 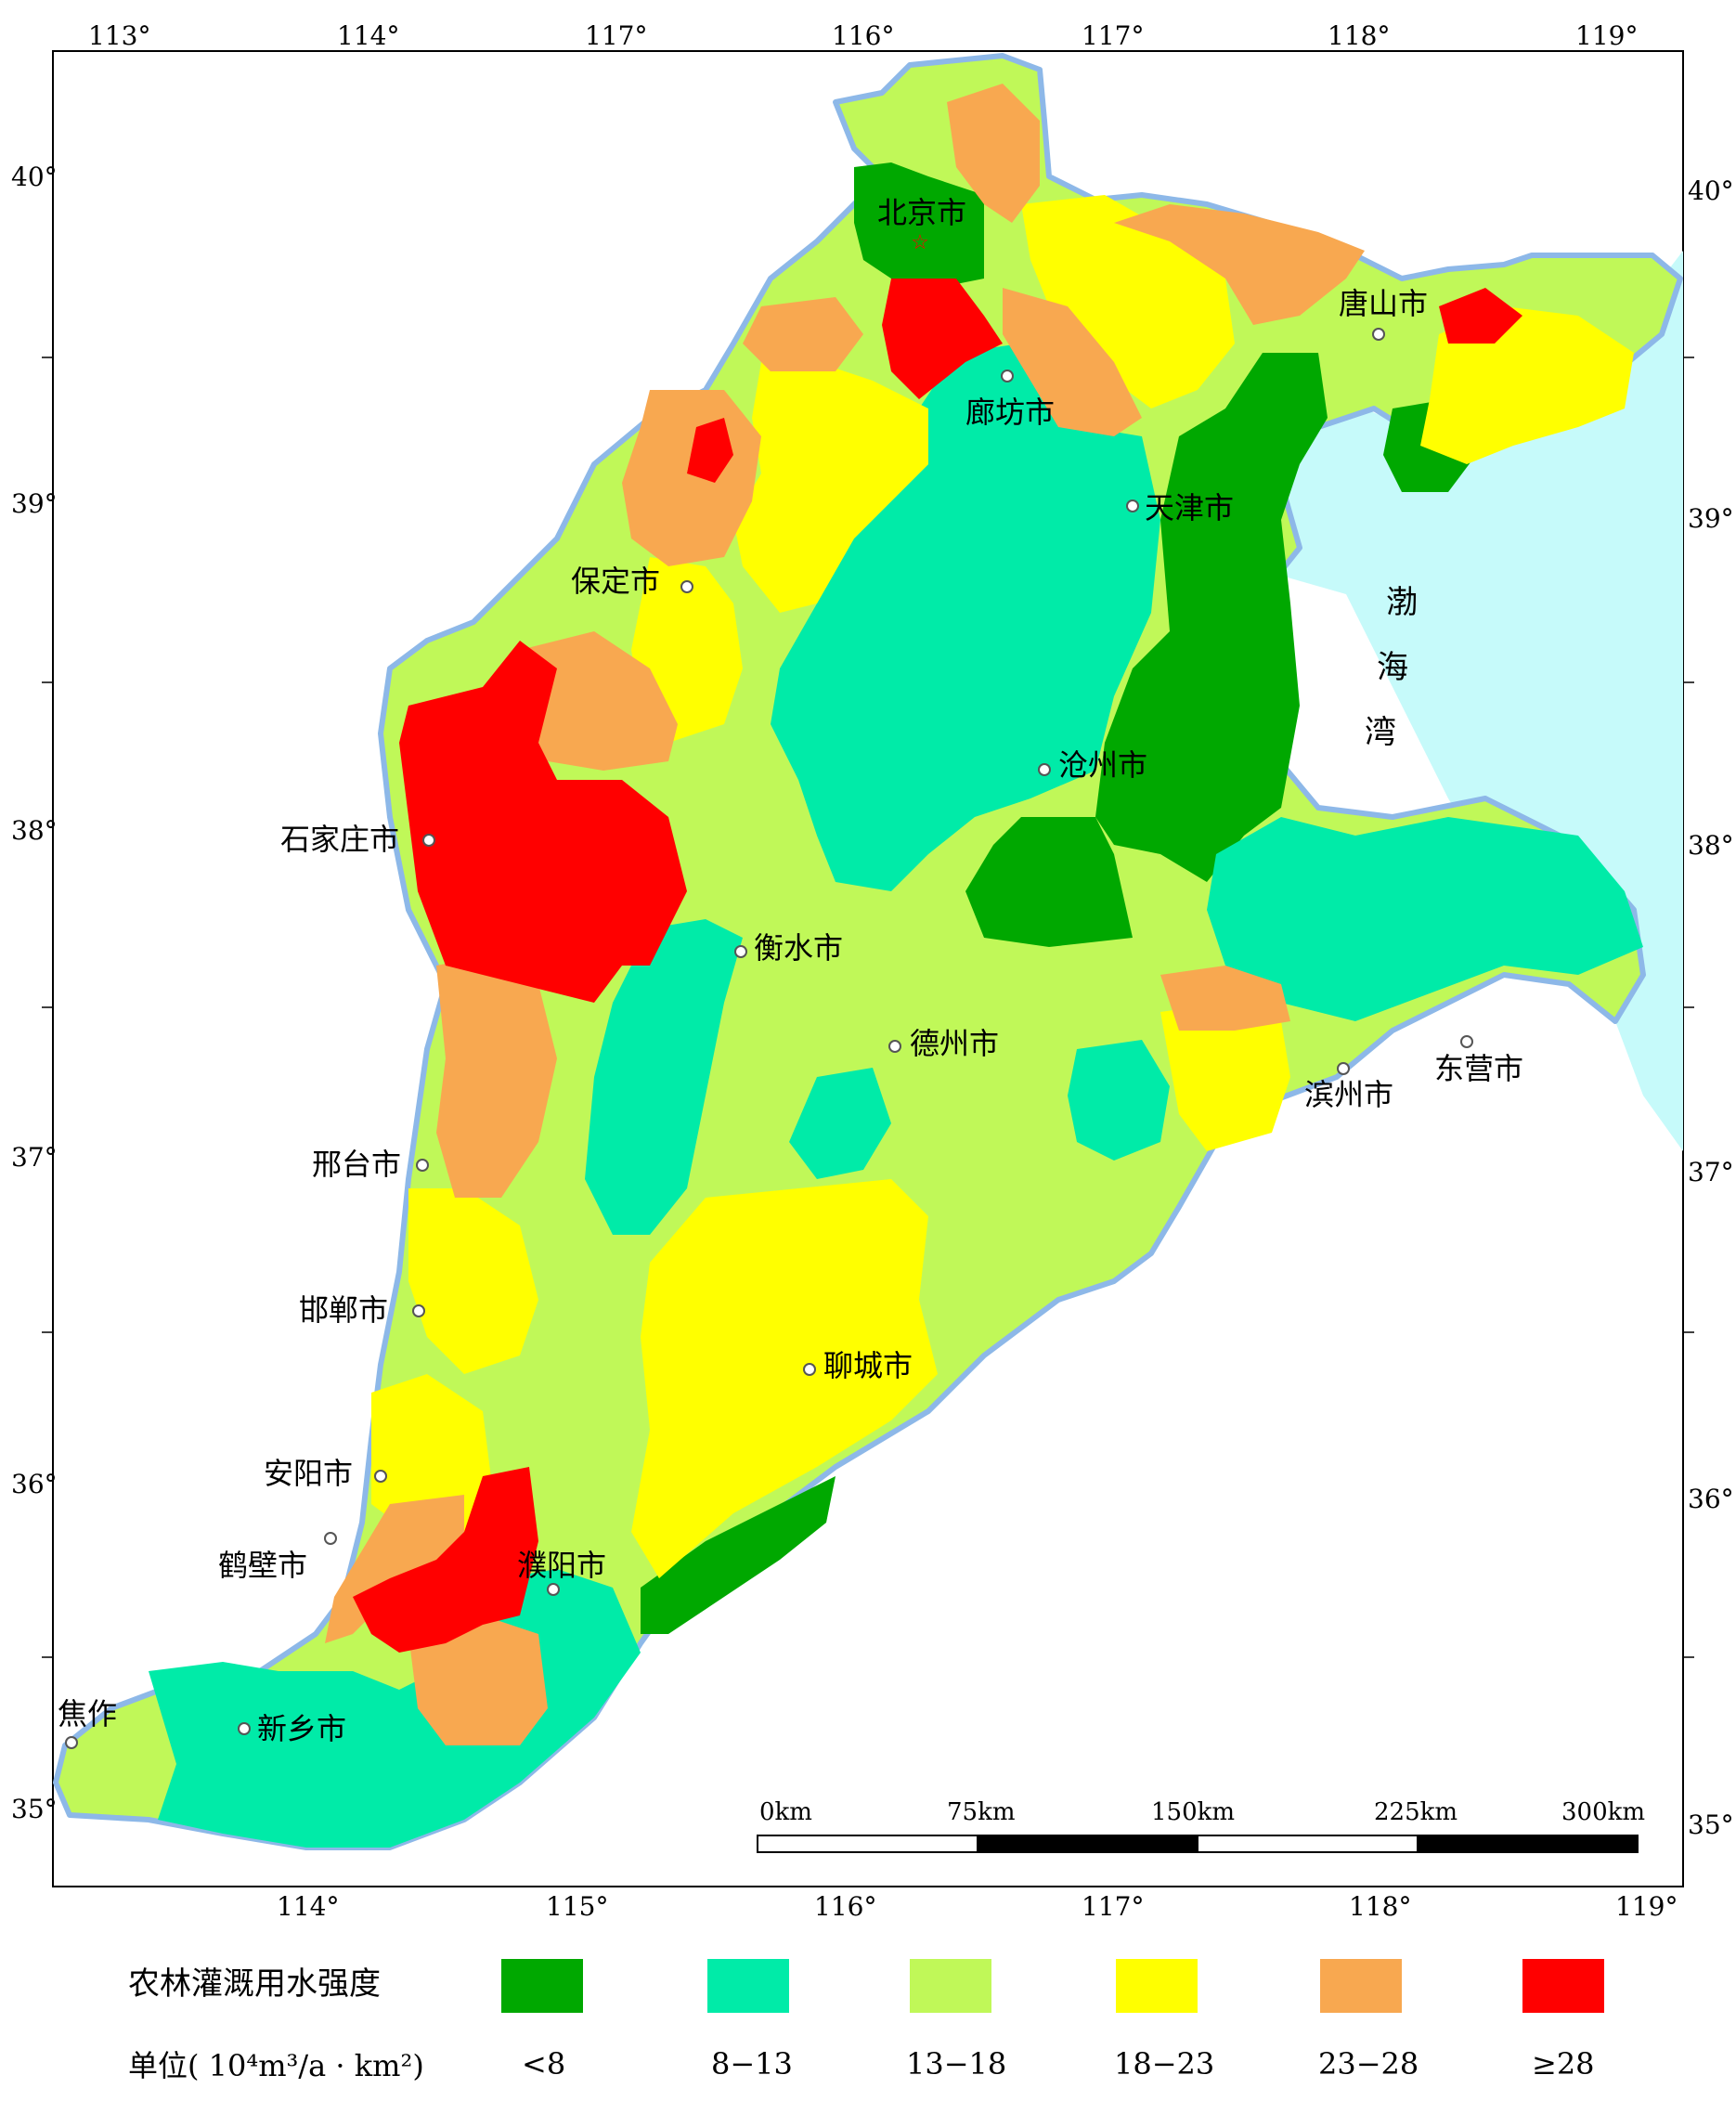 I want to click on legend-label: 13−18, so click(x=956, y=2064).